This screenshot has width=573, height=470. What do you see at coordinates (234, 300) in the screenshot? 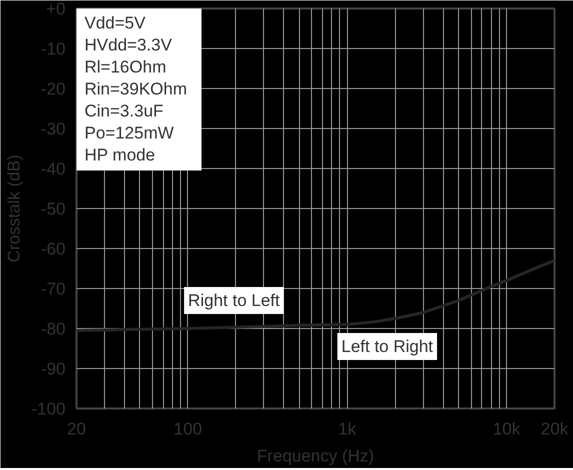
I see `annotation: Right to Left` at bounding box center [234, 300].